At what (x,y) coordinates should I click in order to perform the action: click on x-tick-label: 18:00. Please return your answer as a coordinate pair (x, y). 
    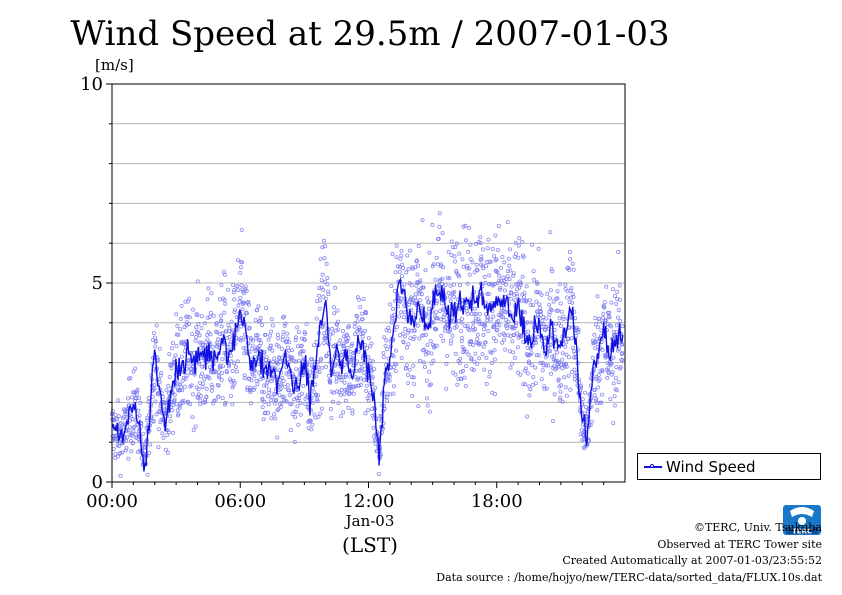
    Looking at the image, I should click on (497, 501).